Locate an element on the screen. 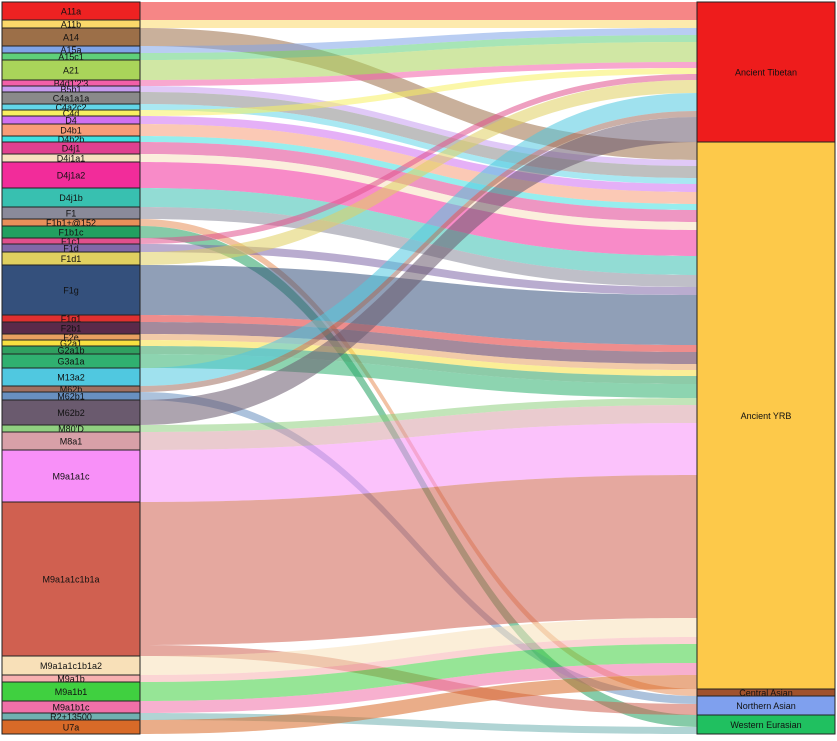 Image resolution: width=837 pixels, height=741 pixels. node-label: B5b1 is located at coordinates (70, 89).